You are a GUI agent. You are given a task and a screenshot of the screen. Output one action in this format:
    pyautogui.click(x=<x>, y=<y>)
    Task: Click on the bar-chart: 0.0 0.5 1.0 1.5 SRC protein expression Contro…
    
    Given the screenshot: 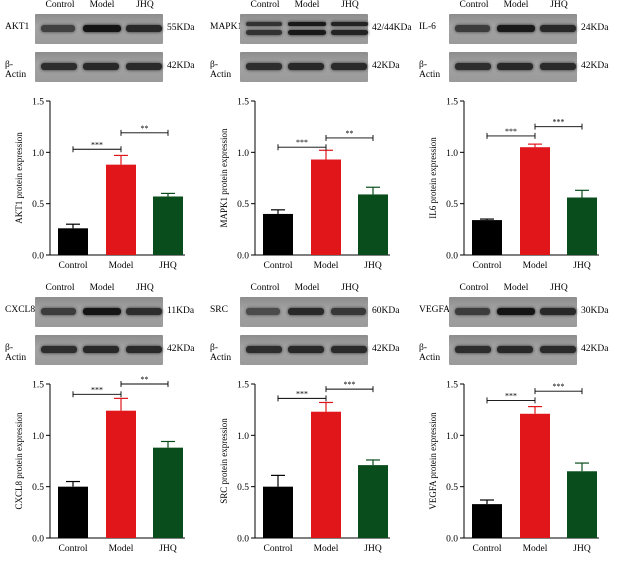 What is the action you would take?
    pyautogui.click(x=304, y=467)
    